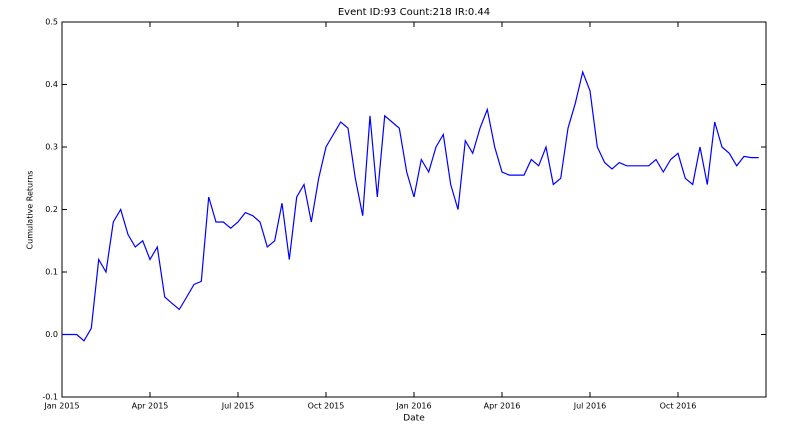 This screenshot has width=794, height=426. Describe the element at coordinates (326, 406) in the screenshot. I see `x-tick-label: Oct 2015` at that location.